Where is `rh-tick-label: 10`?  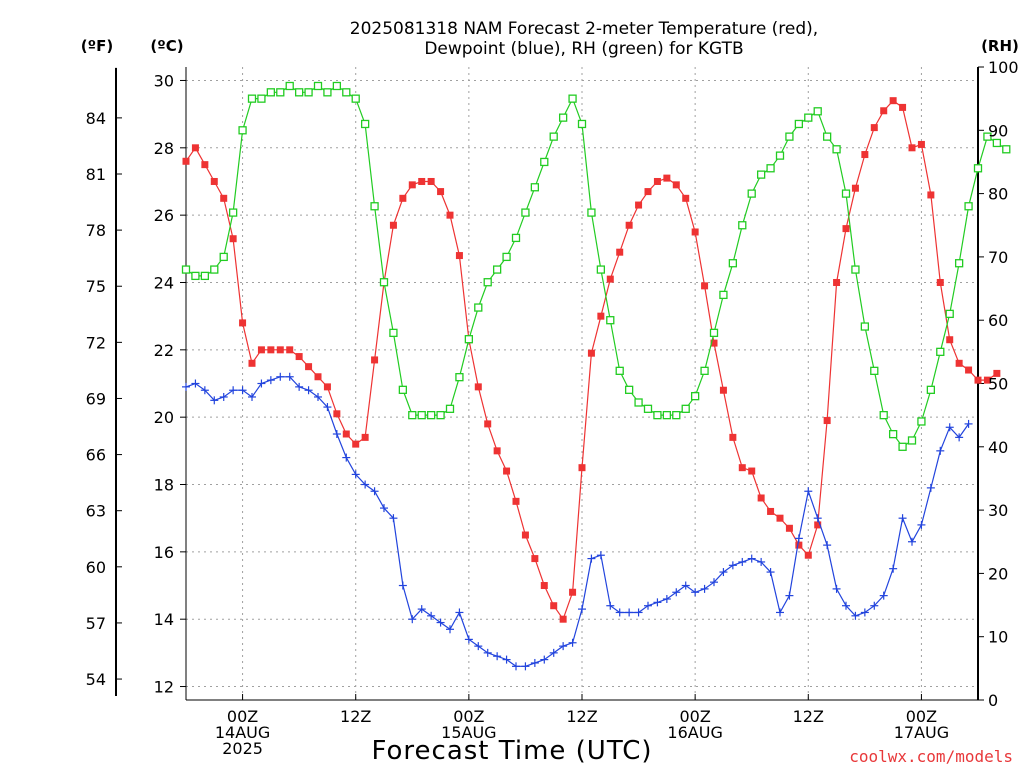 rh-tick-label: 10 is located at coordinates (998, 637).